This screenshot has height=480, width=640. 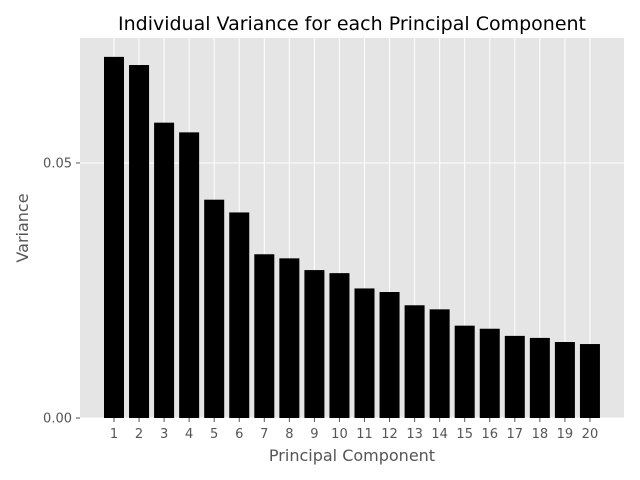 What do you see at coordinates (439, 434) in the screenshot?
I see `x-tick-label: 14` at bounding box center [439, 434].